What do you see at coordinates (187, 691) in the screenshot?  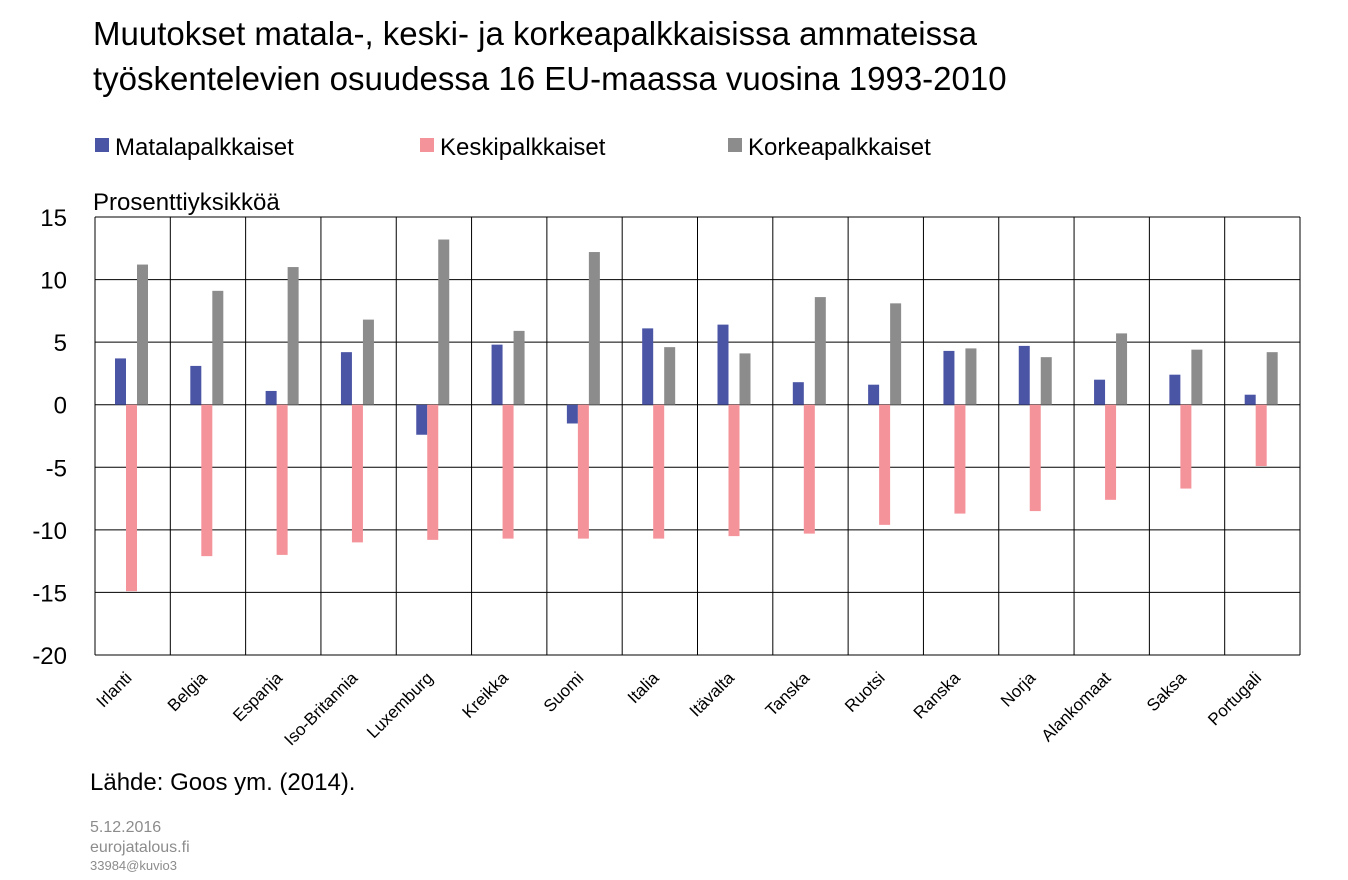 I see `x-tick-label: Belgia` at bounding box center [187, 691].